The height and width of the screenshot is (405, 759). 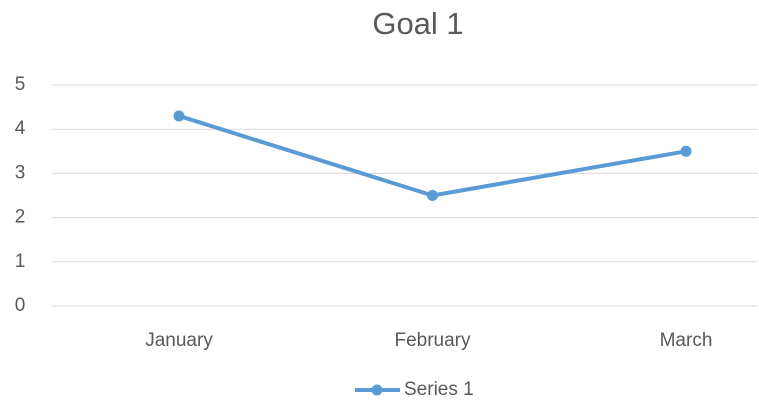 I want to click on y-tick-label: 5, so click(x=20, y=84).